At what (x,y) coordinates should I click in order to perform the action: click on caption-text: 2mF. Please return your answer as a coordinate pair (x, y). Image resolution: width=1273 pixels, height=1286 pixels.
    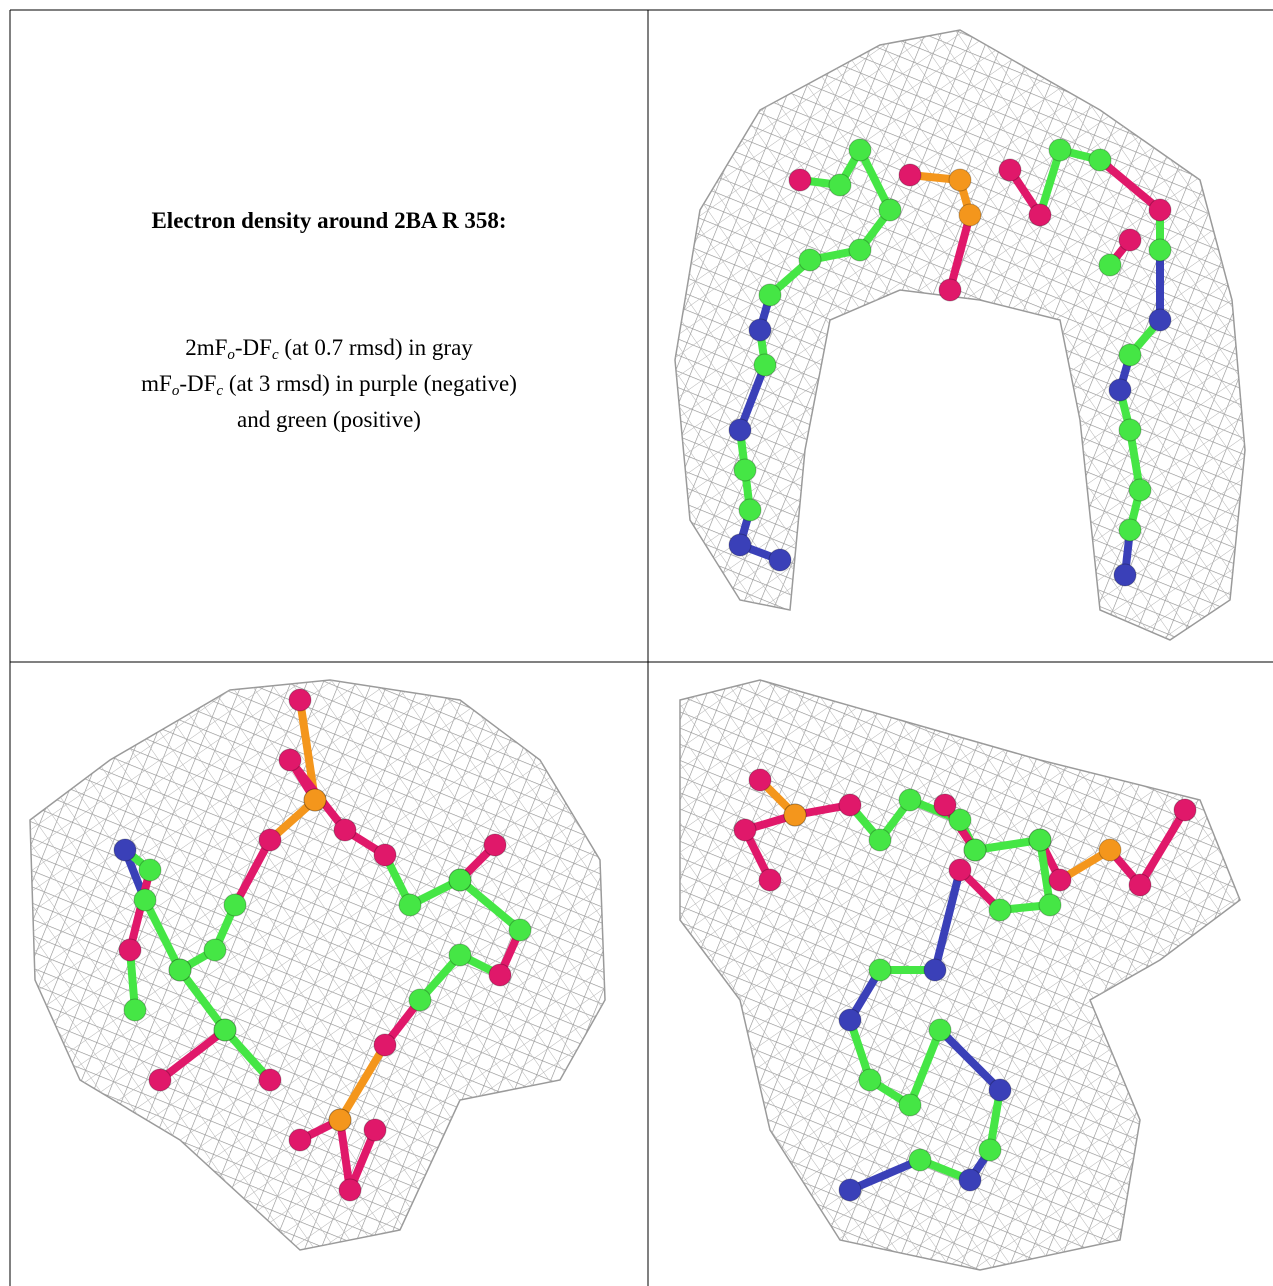
    Looking at the image, I should click on (206, 347).